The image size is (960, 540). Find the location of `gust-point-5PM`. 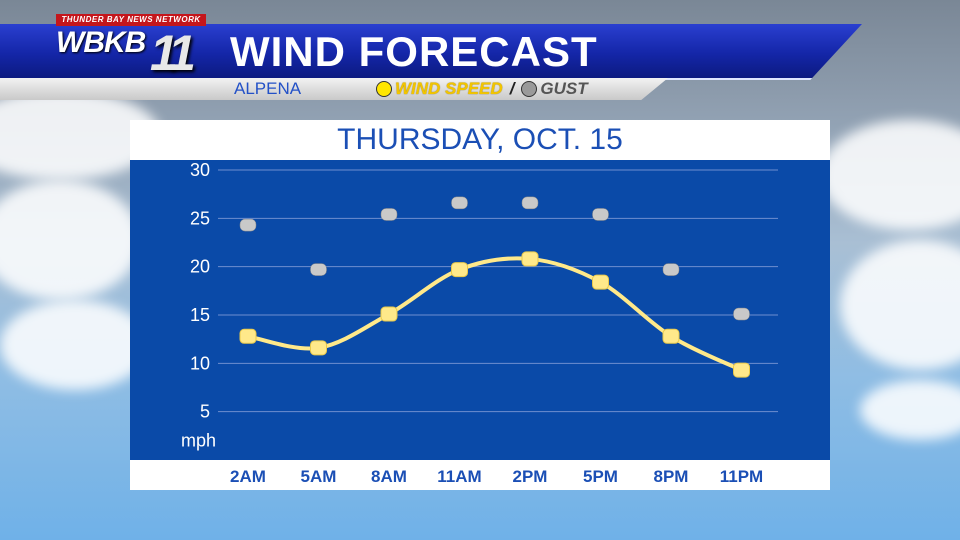

gust-point-5PM is located at coordinates (601, 214).